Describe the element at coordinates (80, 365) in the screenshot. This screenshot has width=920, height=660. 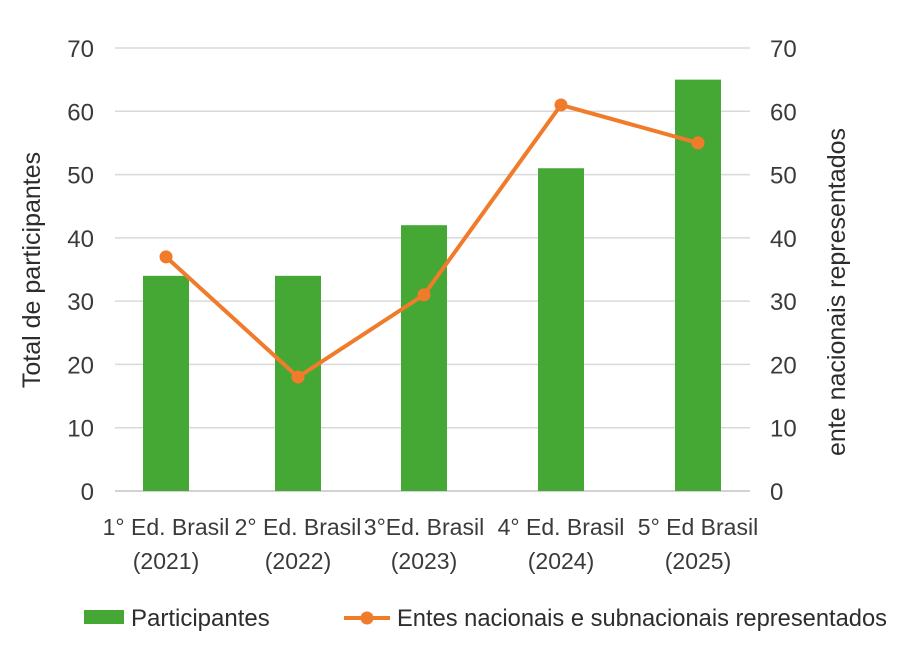
I see `left-tick-label: 20` at that location.